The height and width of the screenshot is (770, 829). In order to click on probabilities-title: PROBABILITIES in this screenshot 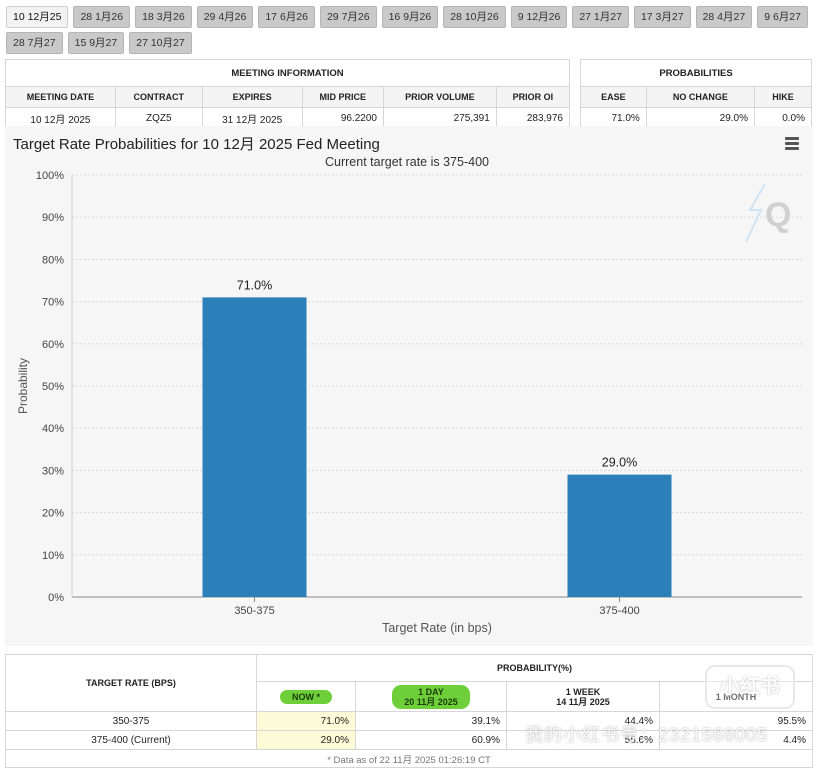, I will do `click(696, 73)`.